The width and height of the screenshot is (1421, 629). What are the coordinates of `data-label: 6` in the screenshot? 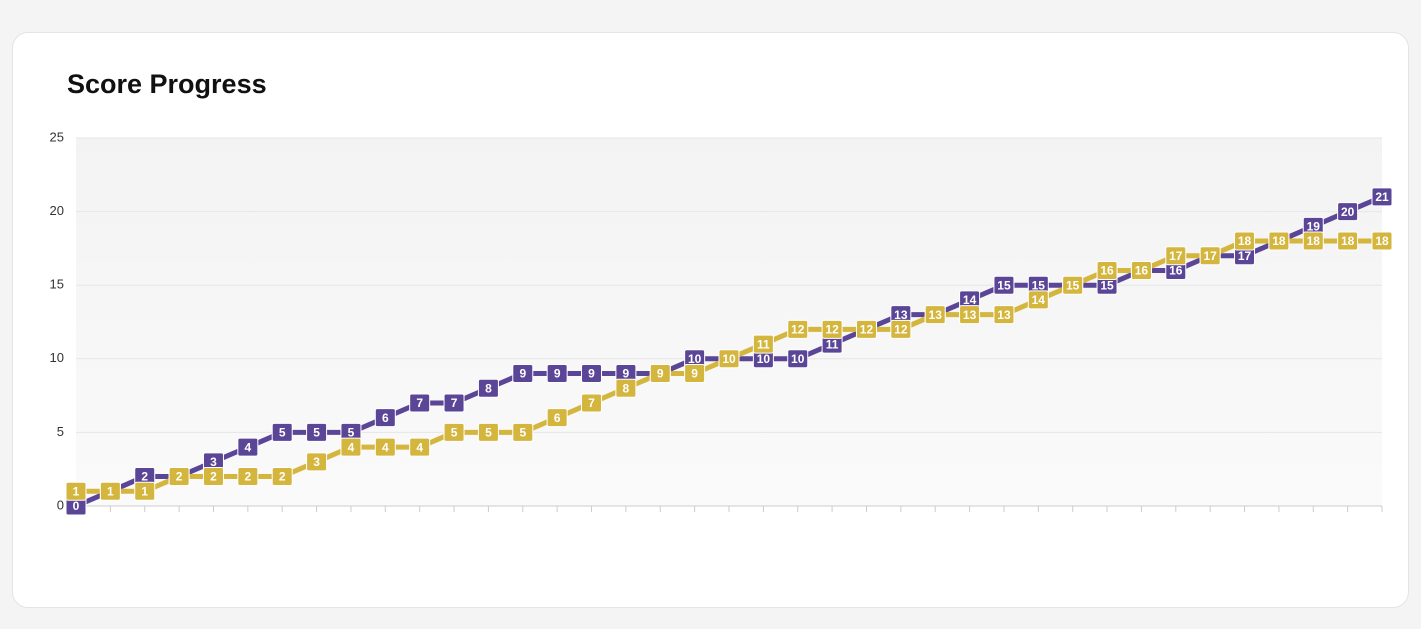 It's located at (557, 418).